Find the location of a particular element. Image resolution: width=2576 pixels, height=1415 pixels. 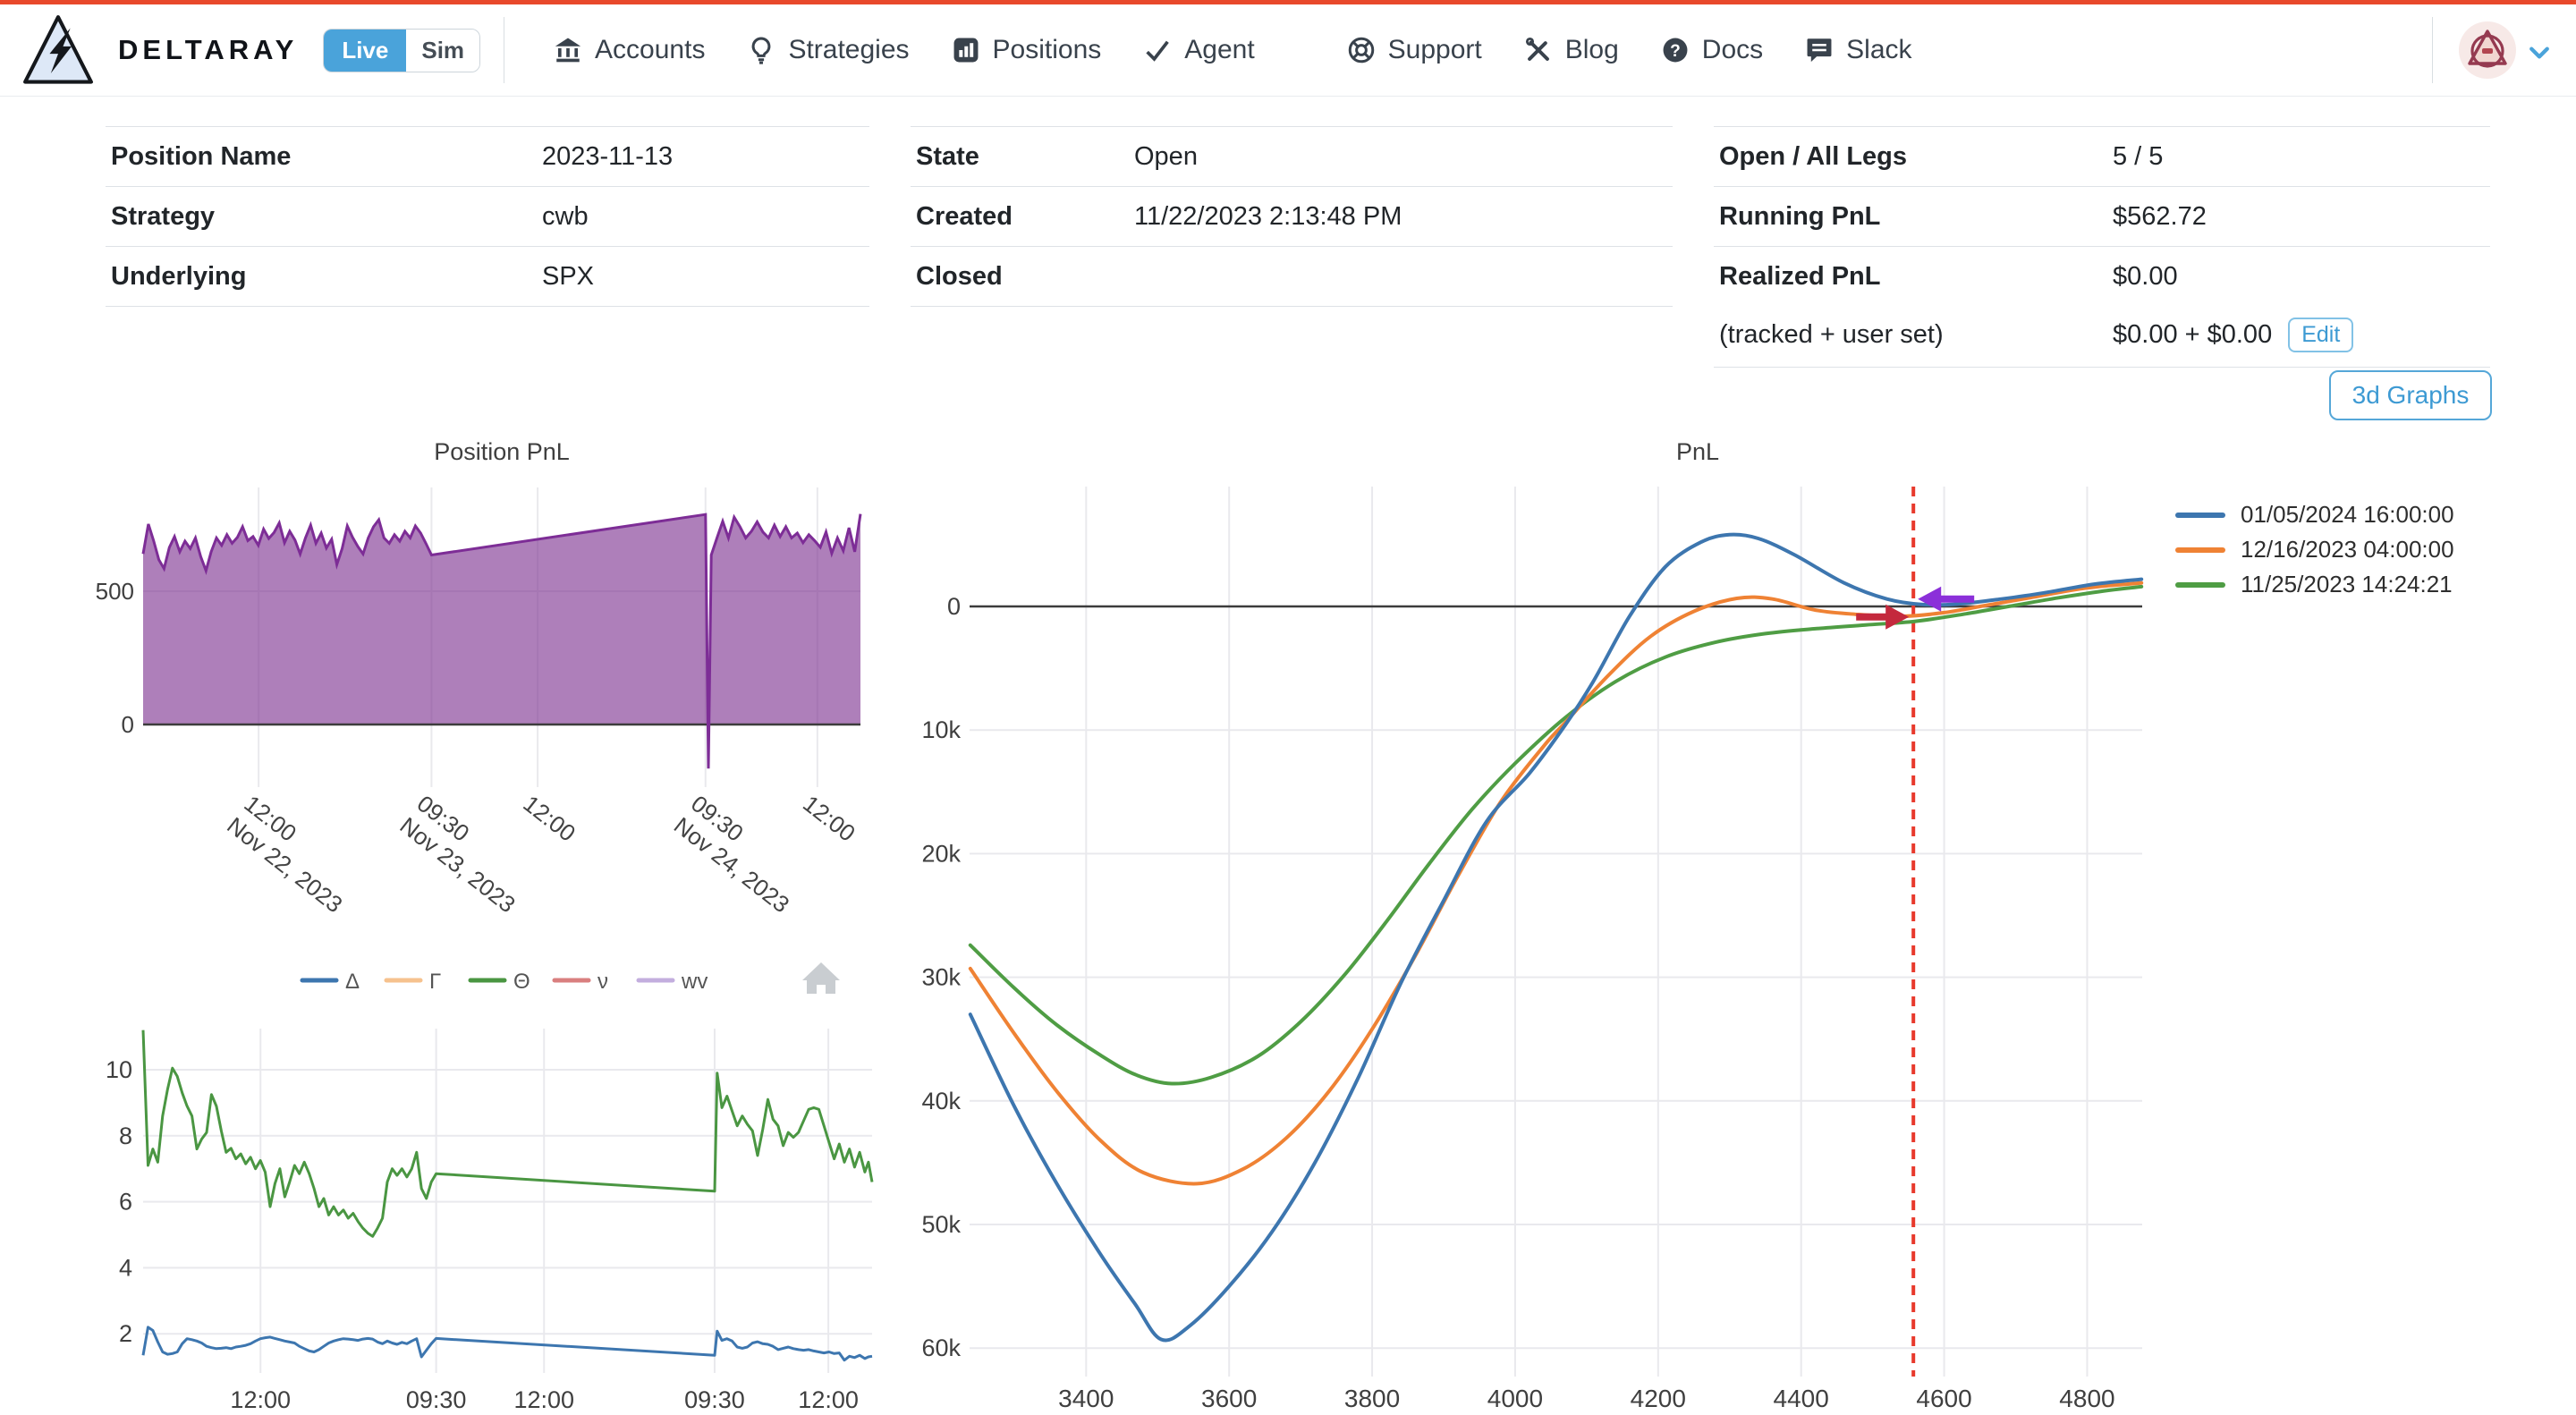

svg-text: PnL is located at coordinates (1697, 452).